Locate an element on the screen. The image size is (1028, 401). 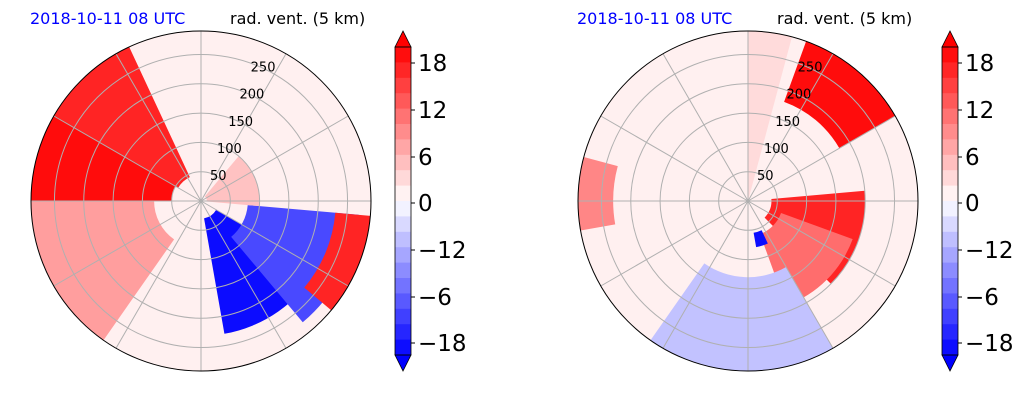
panel-left-colorbar: 18 12 6 0 −12 −6 −18 is located at coordinates (430, 201).